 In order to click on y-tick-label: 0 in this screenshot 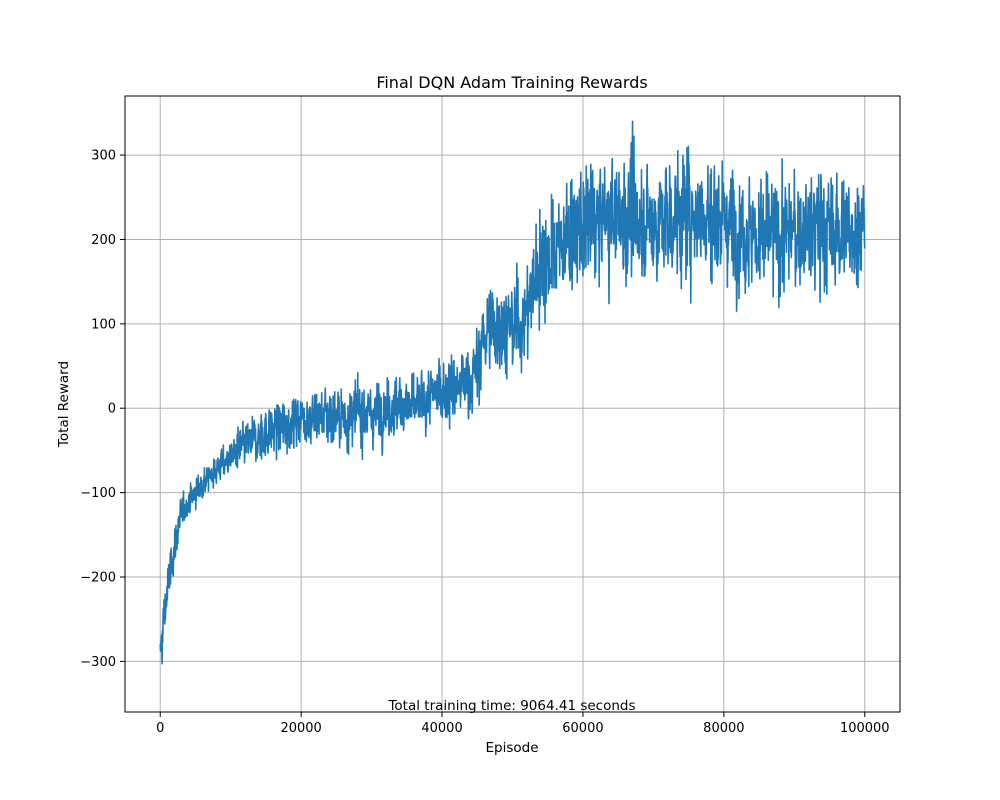, I will do `click(112, 409)`.